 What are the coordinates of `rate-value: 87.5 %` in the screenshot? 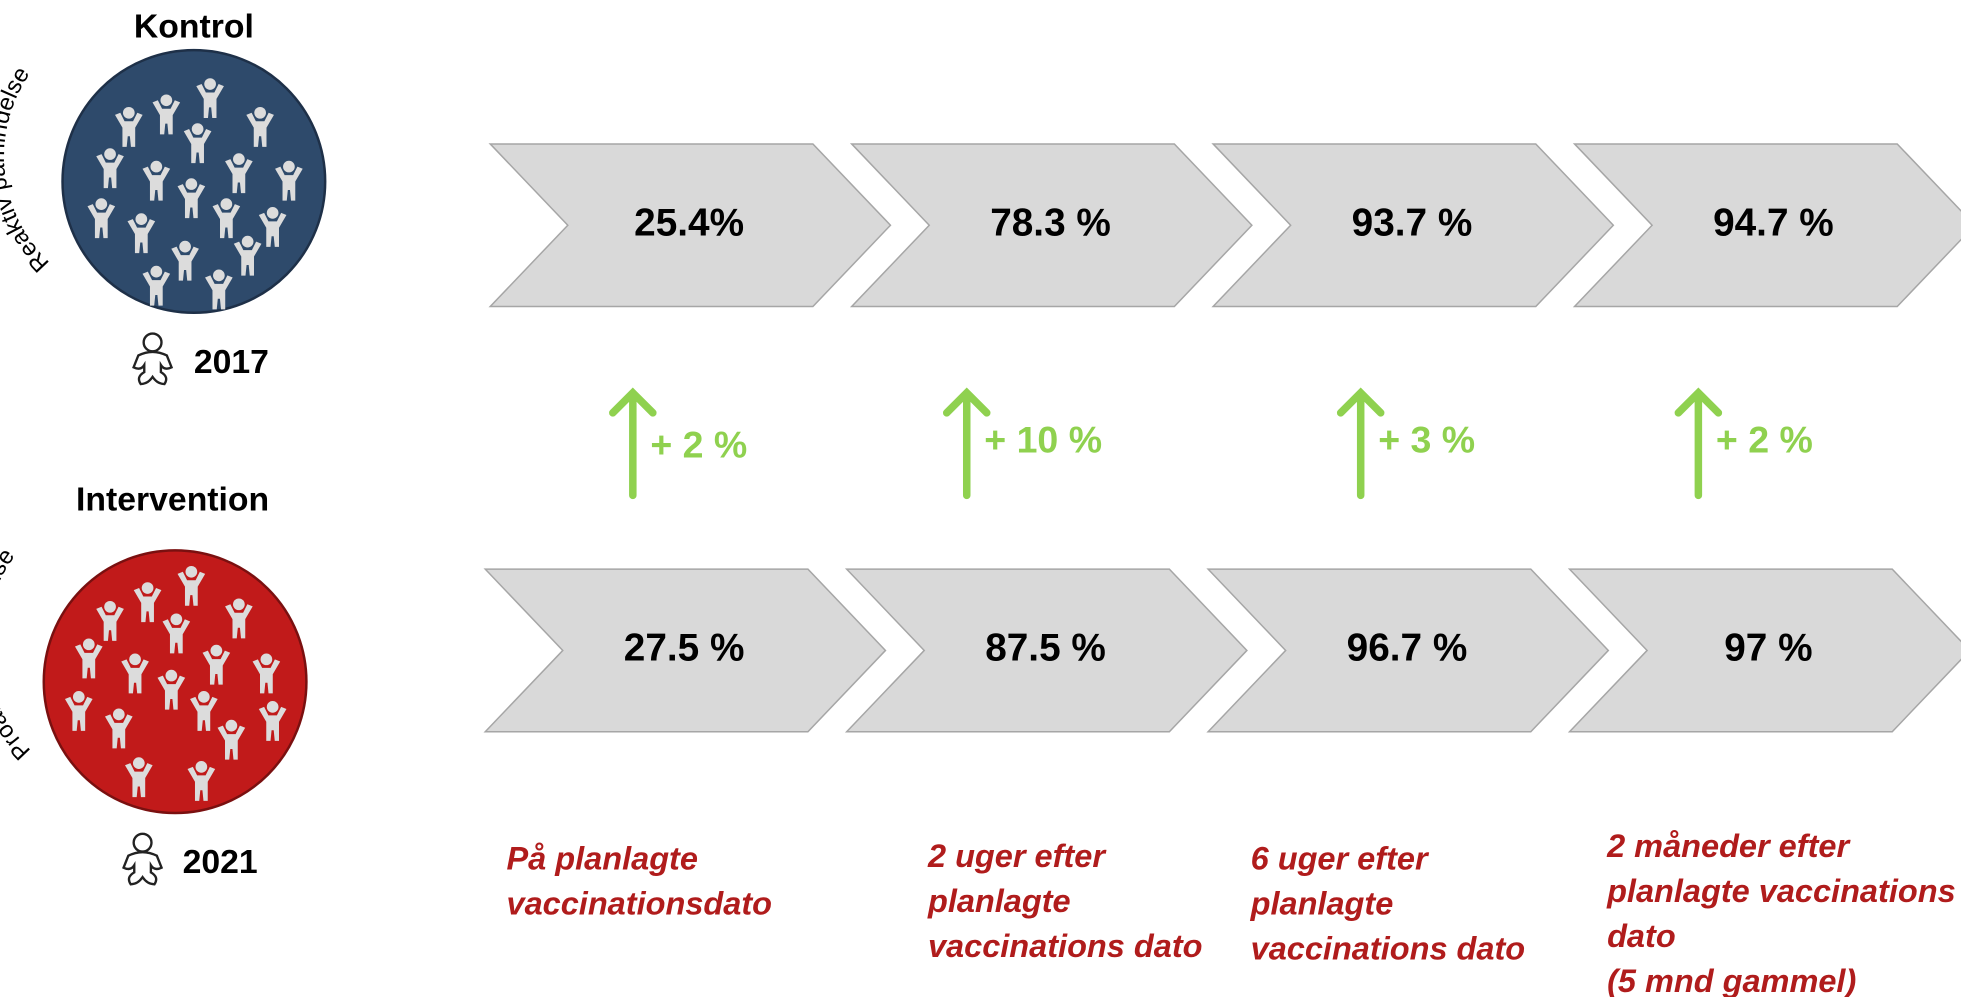 It's located at (1045, 648).